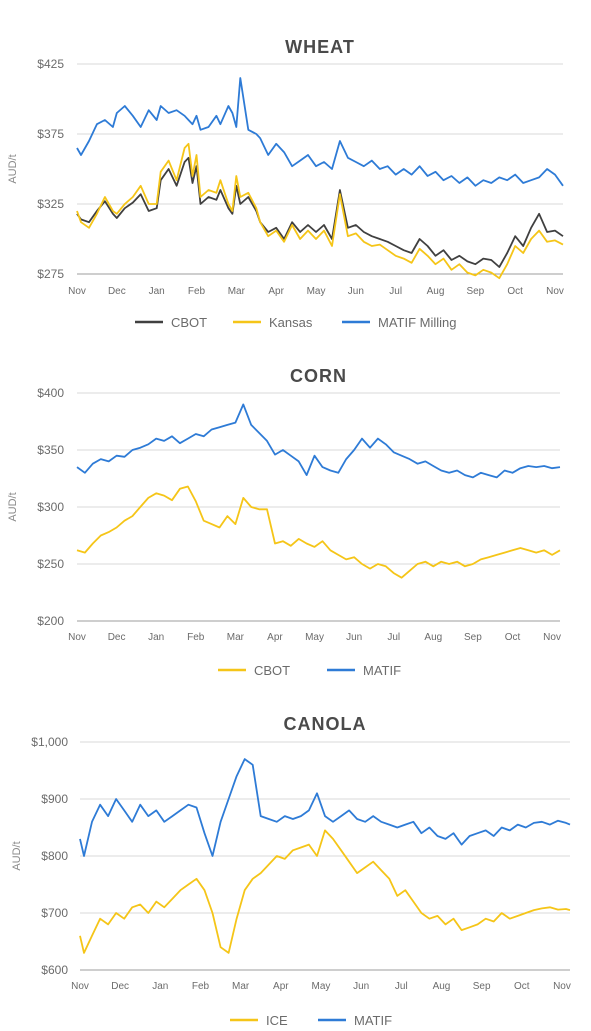  What do you see at coordinates (50, 274) in the screenshot?
I see `y-tick-label: $275` at bounding box center [50, 274].